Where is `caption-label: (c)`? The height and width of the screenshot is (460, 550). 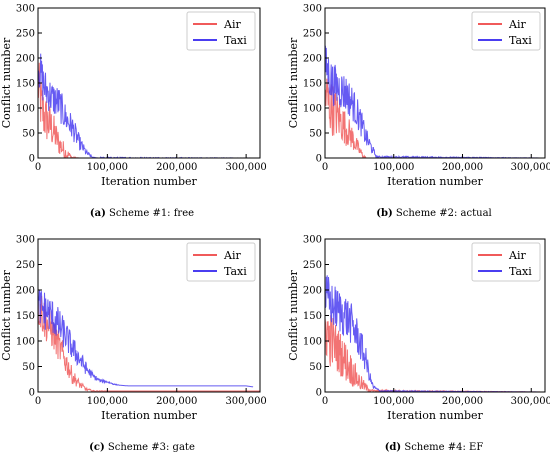 caption-label: (c) is located at coordinates (97, 447).